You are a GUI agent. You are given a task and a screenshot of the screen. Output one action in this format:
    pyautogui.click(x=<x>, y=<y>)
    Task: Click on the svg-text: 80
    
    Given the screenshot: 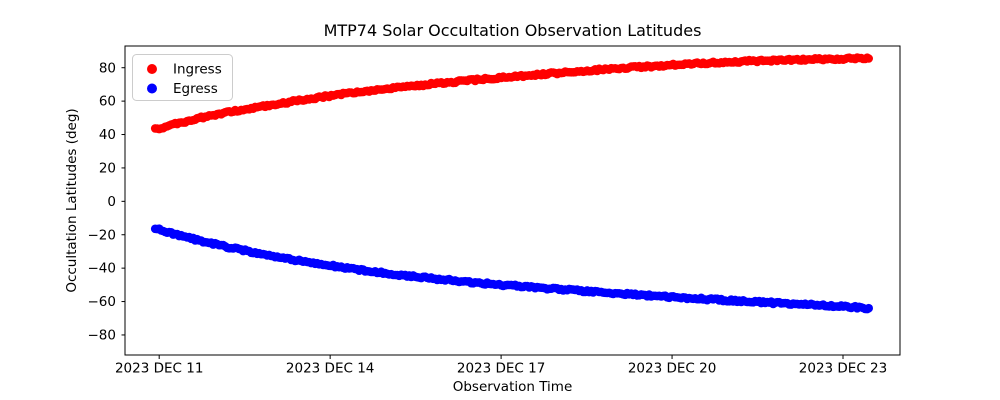 What is the action you would take?
    pyautogui.click(x=107, y=68)
    